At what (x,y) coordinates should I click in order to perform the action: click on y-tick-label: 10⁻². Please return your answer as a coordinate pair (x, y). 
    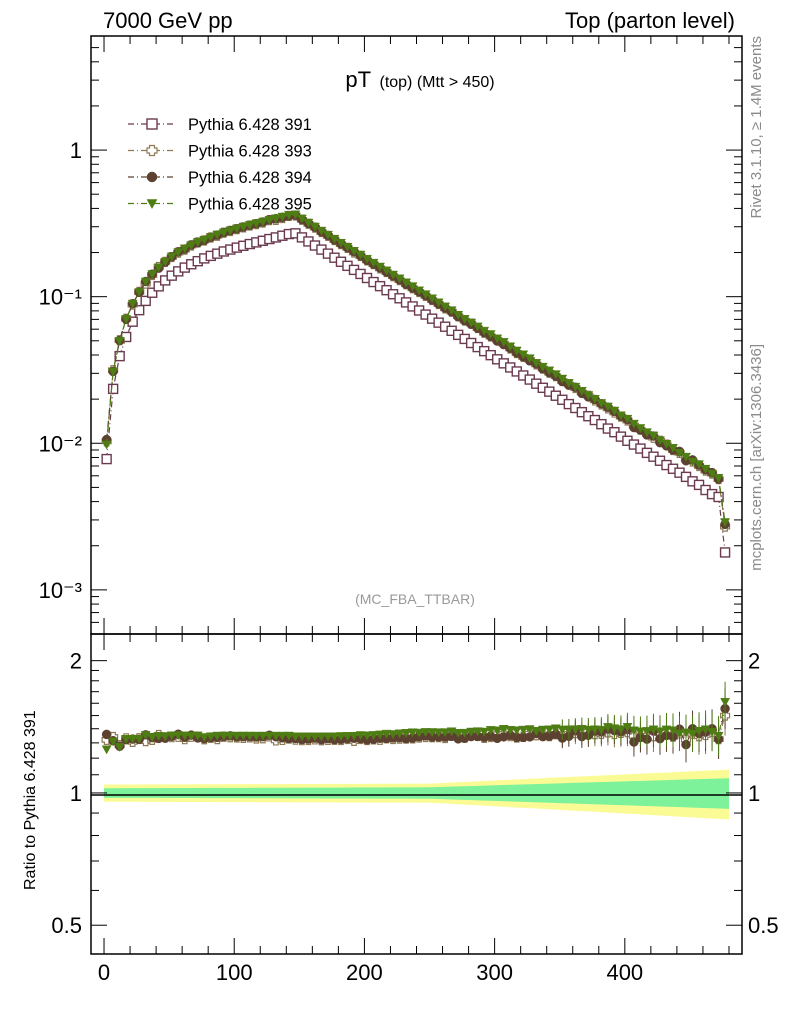
    Looking at the image, I should click on (60, 443).